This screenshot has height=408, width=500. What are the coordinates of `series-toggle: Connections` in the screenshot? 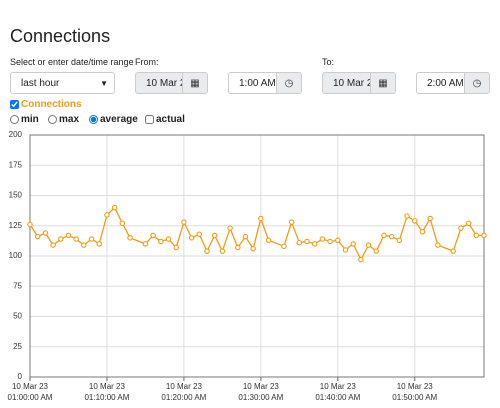 It's located at (46, 104).